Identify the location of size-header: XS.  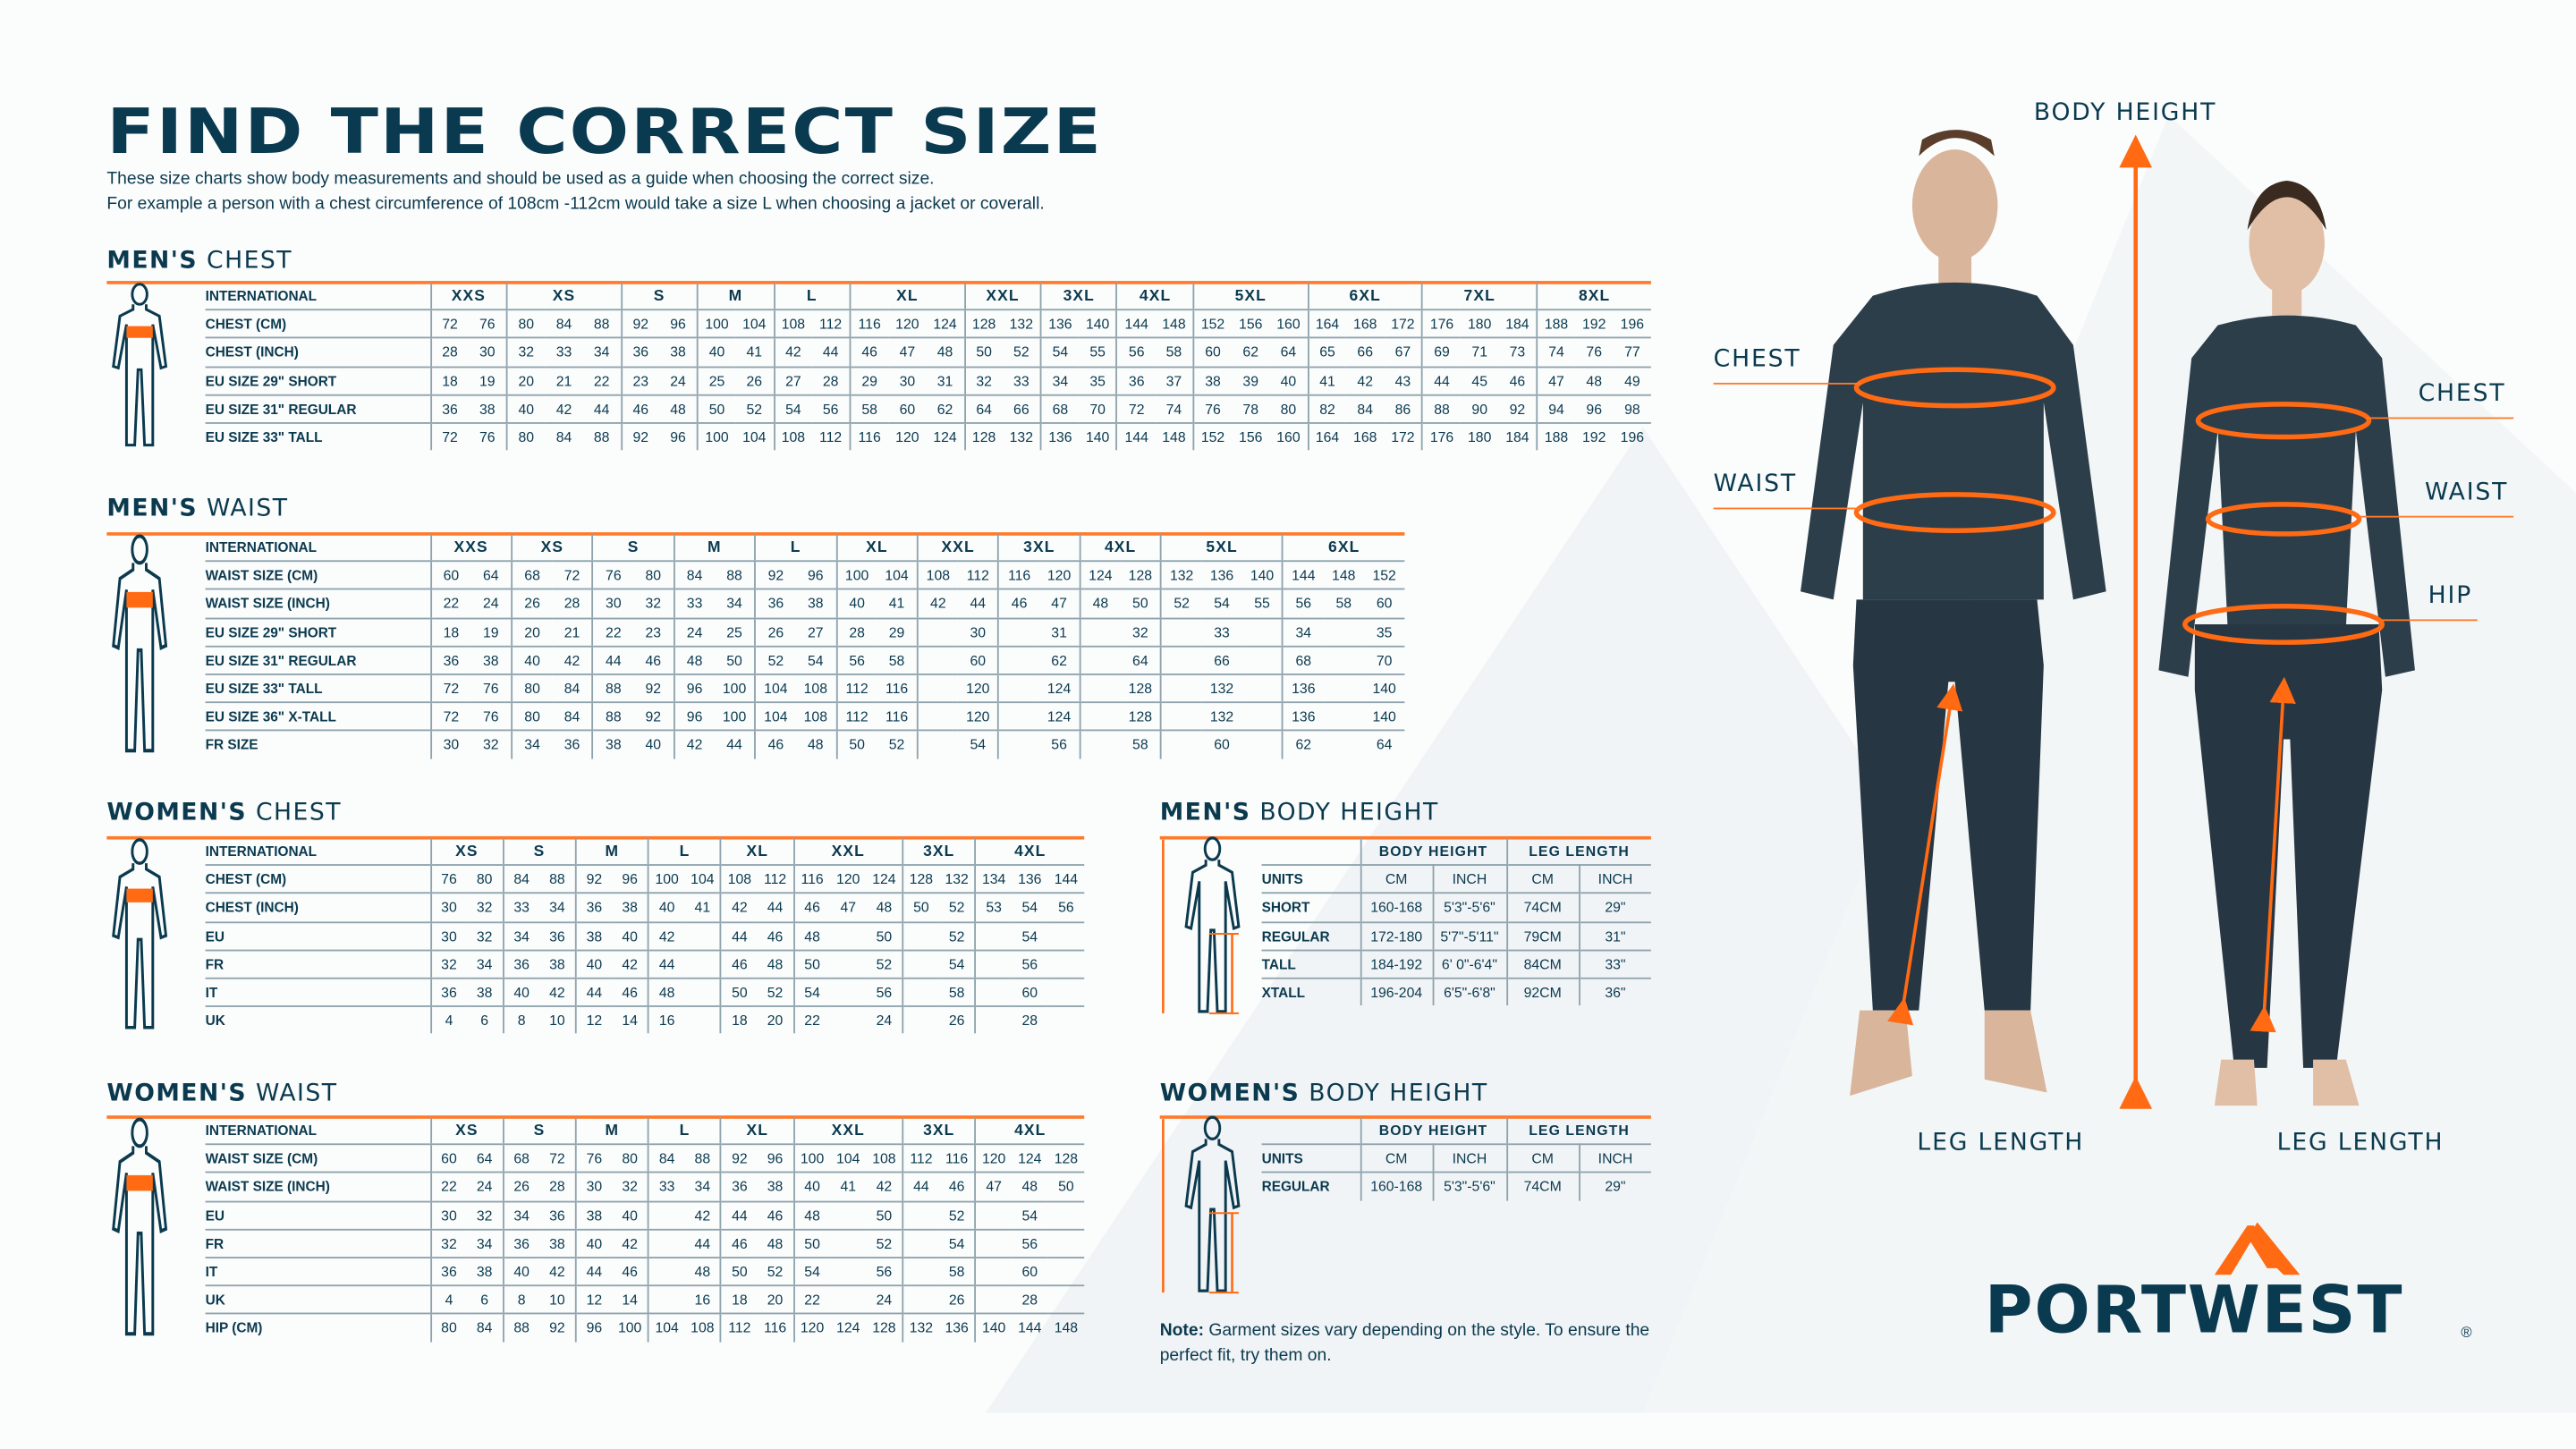
(552, 548).